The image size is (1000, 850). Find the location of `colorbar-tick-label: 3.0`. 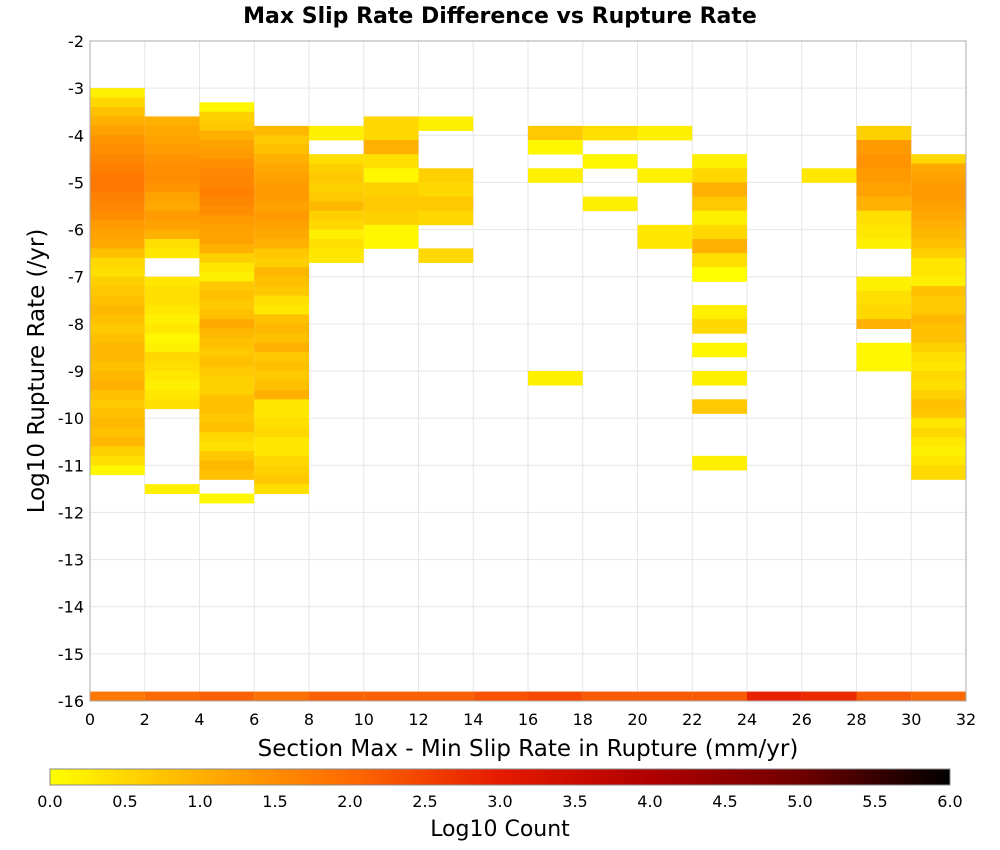

colorbar-tick-label: 3.0 is located at coordinates (499, 801).